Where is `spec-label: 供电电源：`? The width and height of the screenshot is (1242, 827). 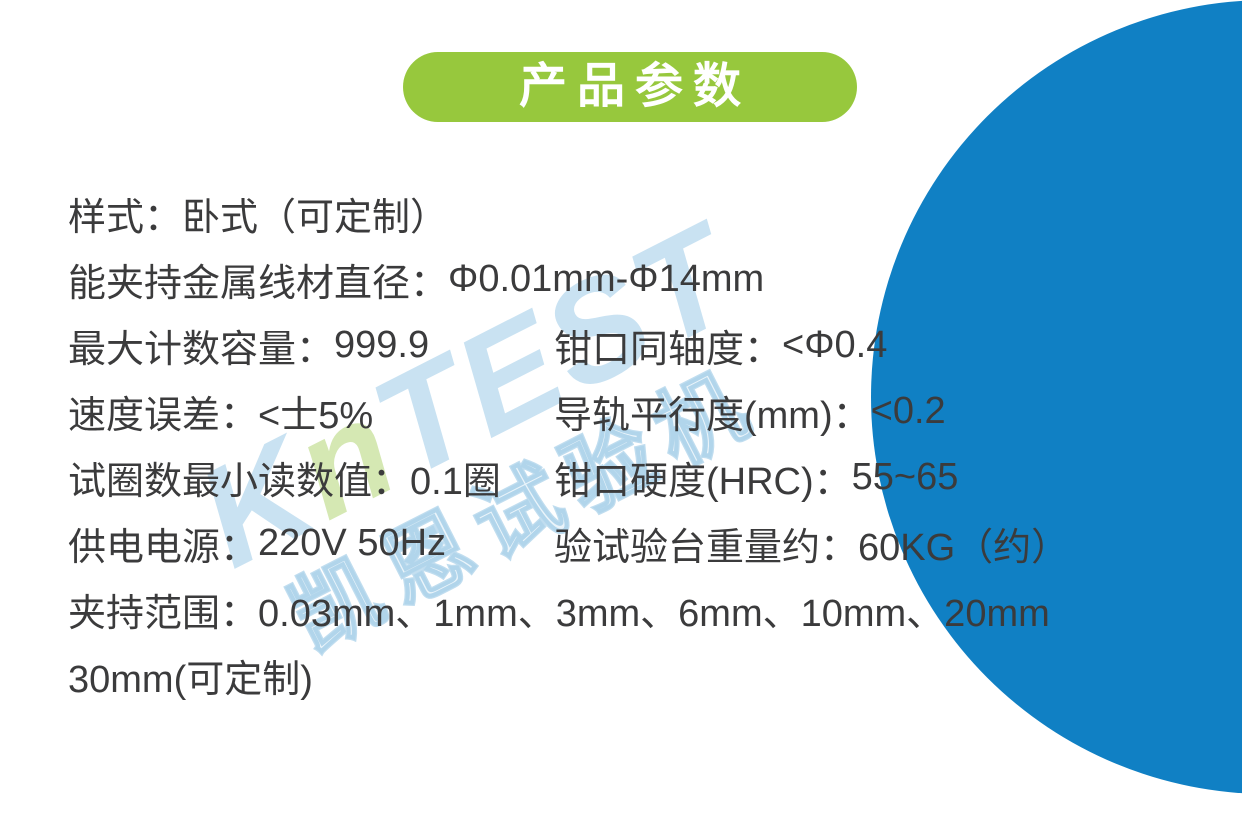 spec-label: 供电电源： is located at coordinates (163, 547).